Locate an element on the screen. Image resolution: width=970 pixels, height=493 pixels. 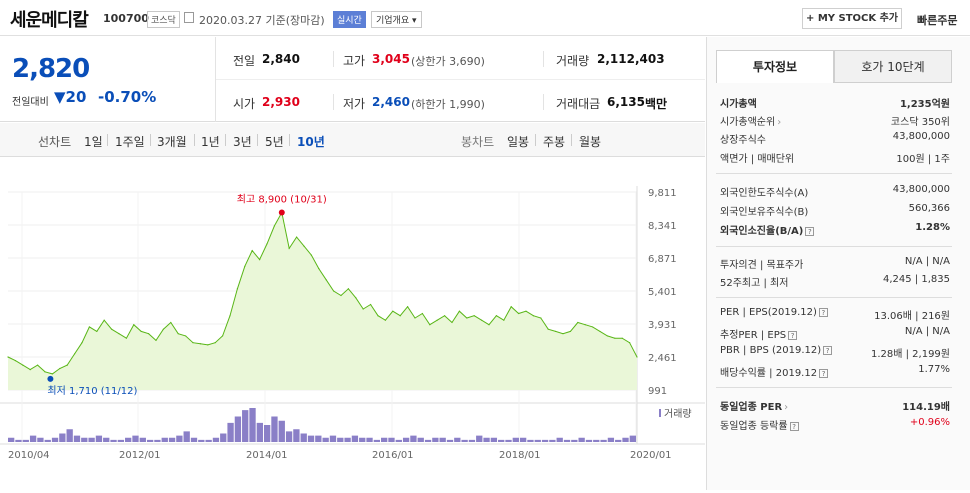
amount-label: 거래대금 is located at coordinates (578, 104).